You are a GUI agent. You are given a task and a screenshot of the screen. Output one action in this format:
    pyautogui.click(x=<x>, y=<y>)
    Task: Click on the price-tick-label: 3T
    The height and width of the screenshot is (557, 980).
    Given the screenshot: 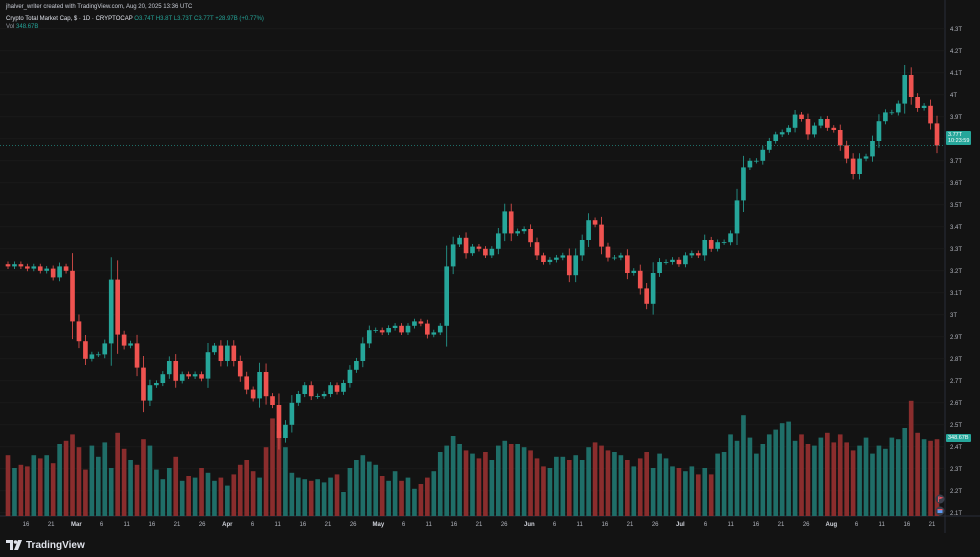 What is the action you would take?
    pyautogui.click(x=953, y=316)
    